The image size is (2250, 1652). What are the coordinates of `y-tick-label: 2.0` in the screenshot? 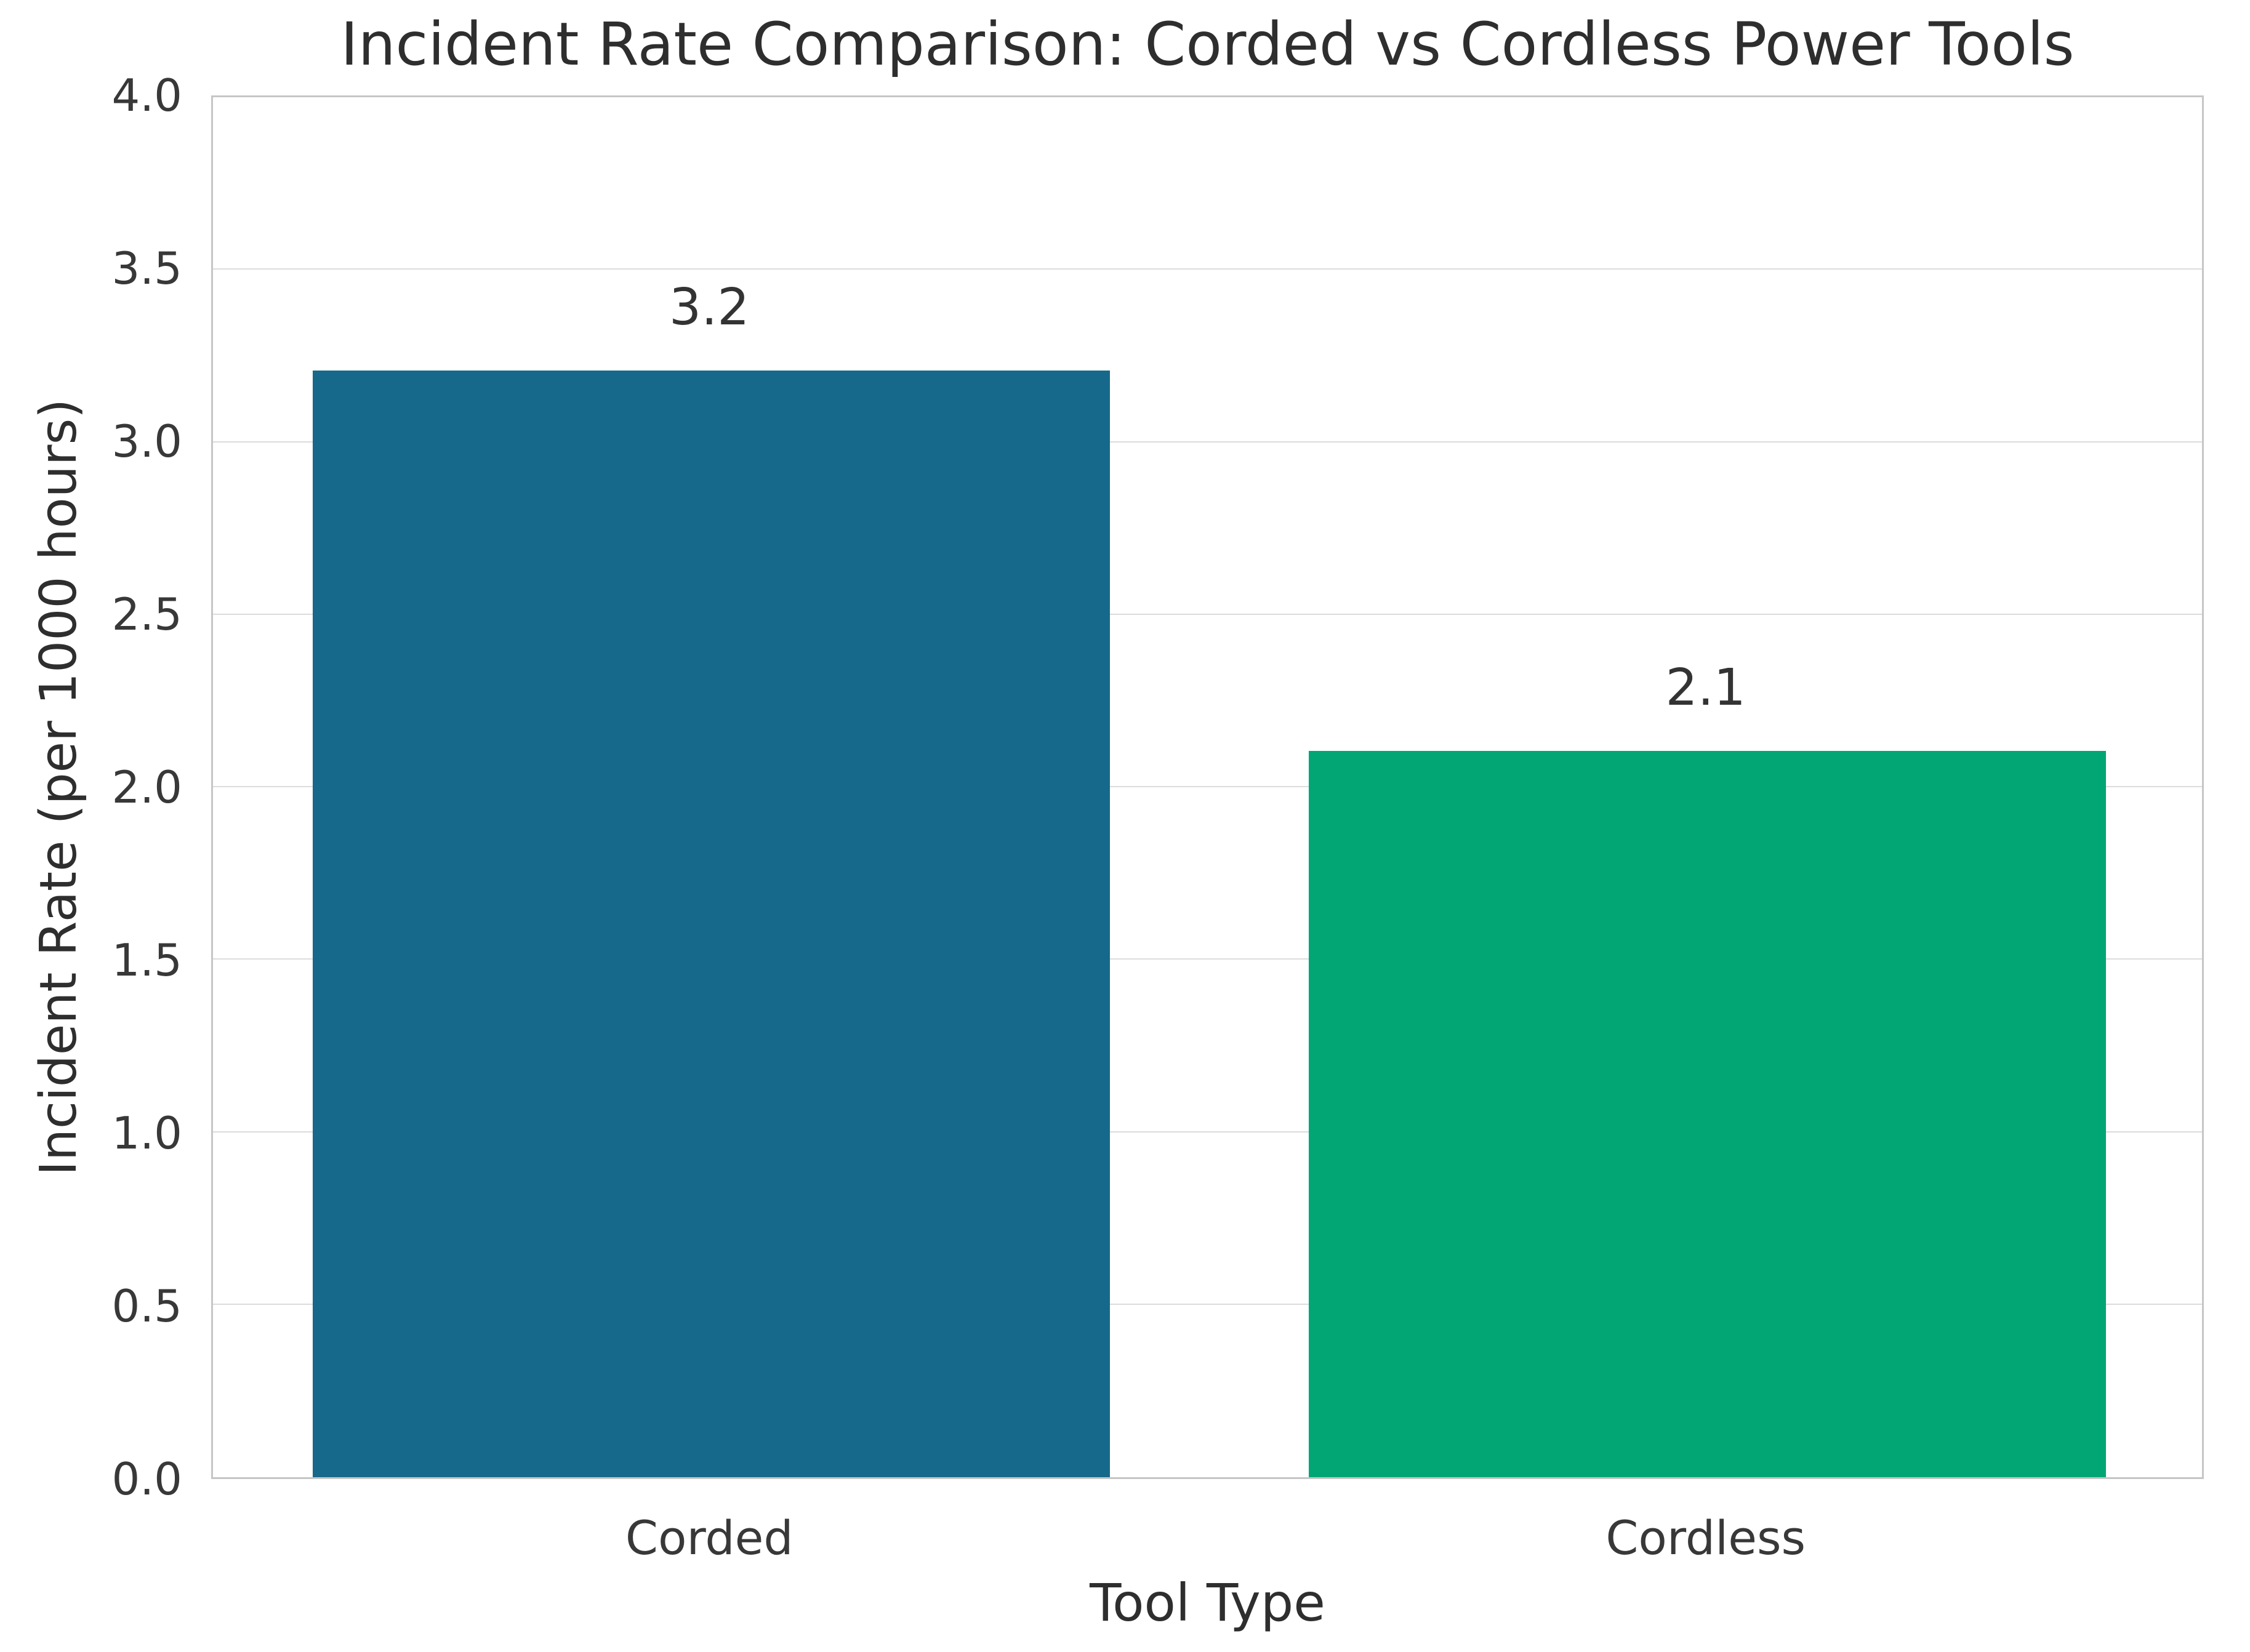 It's located at (146, 787).